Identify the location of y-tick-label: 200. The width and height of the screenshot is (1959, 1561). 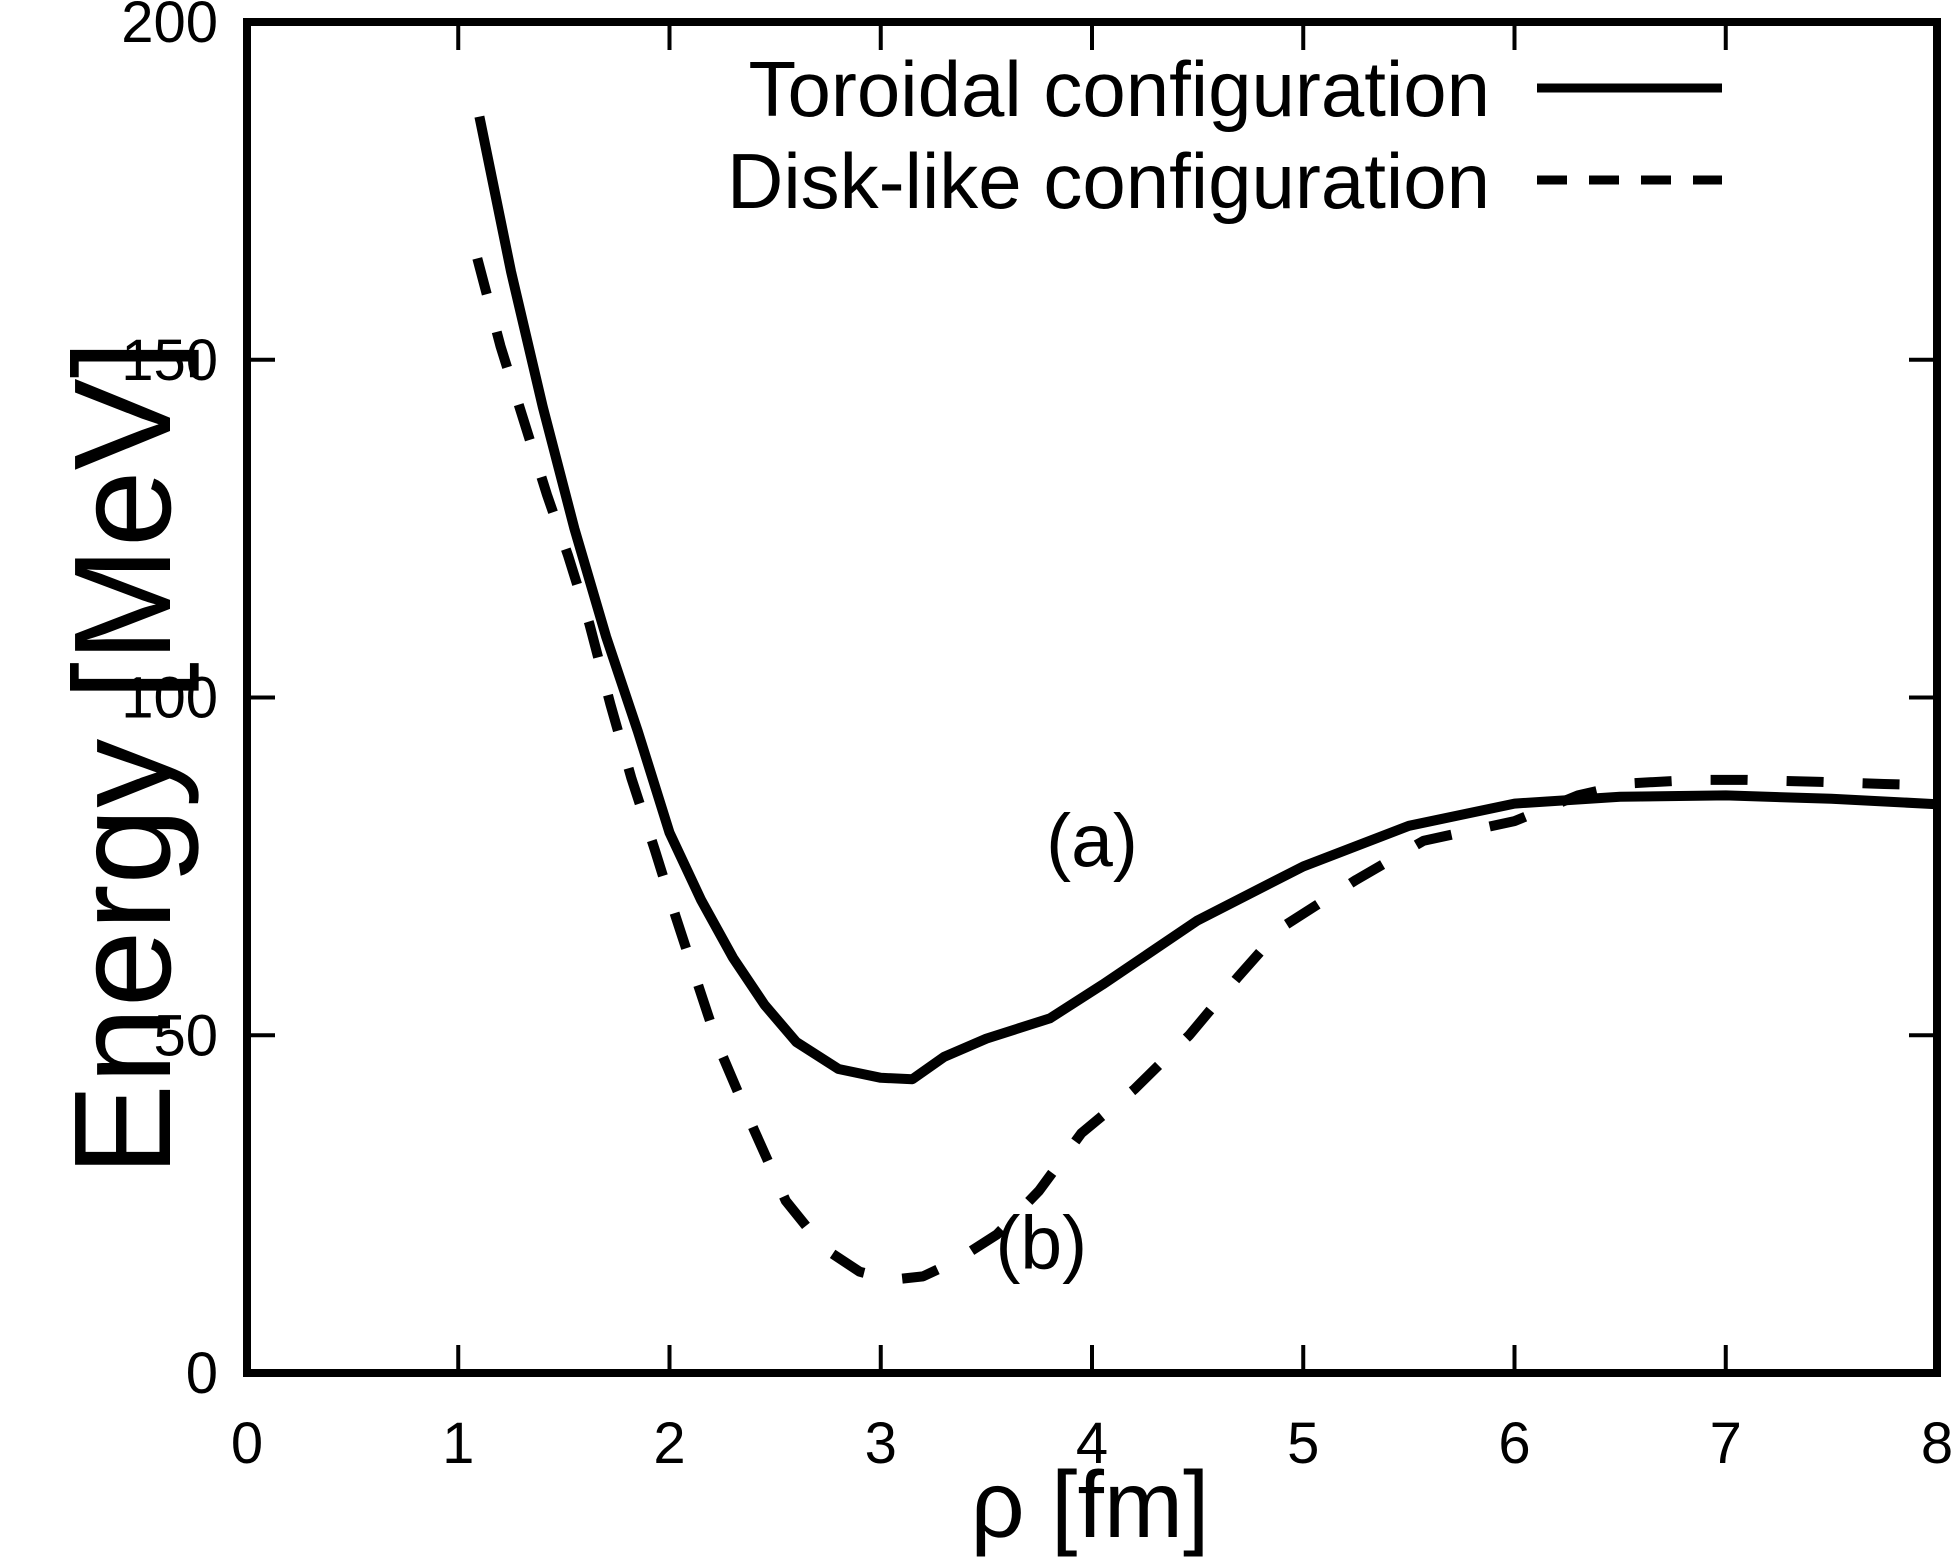
(169, 27).